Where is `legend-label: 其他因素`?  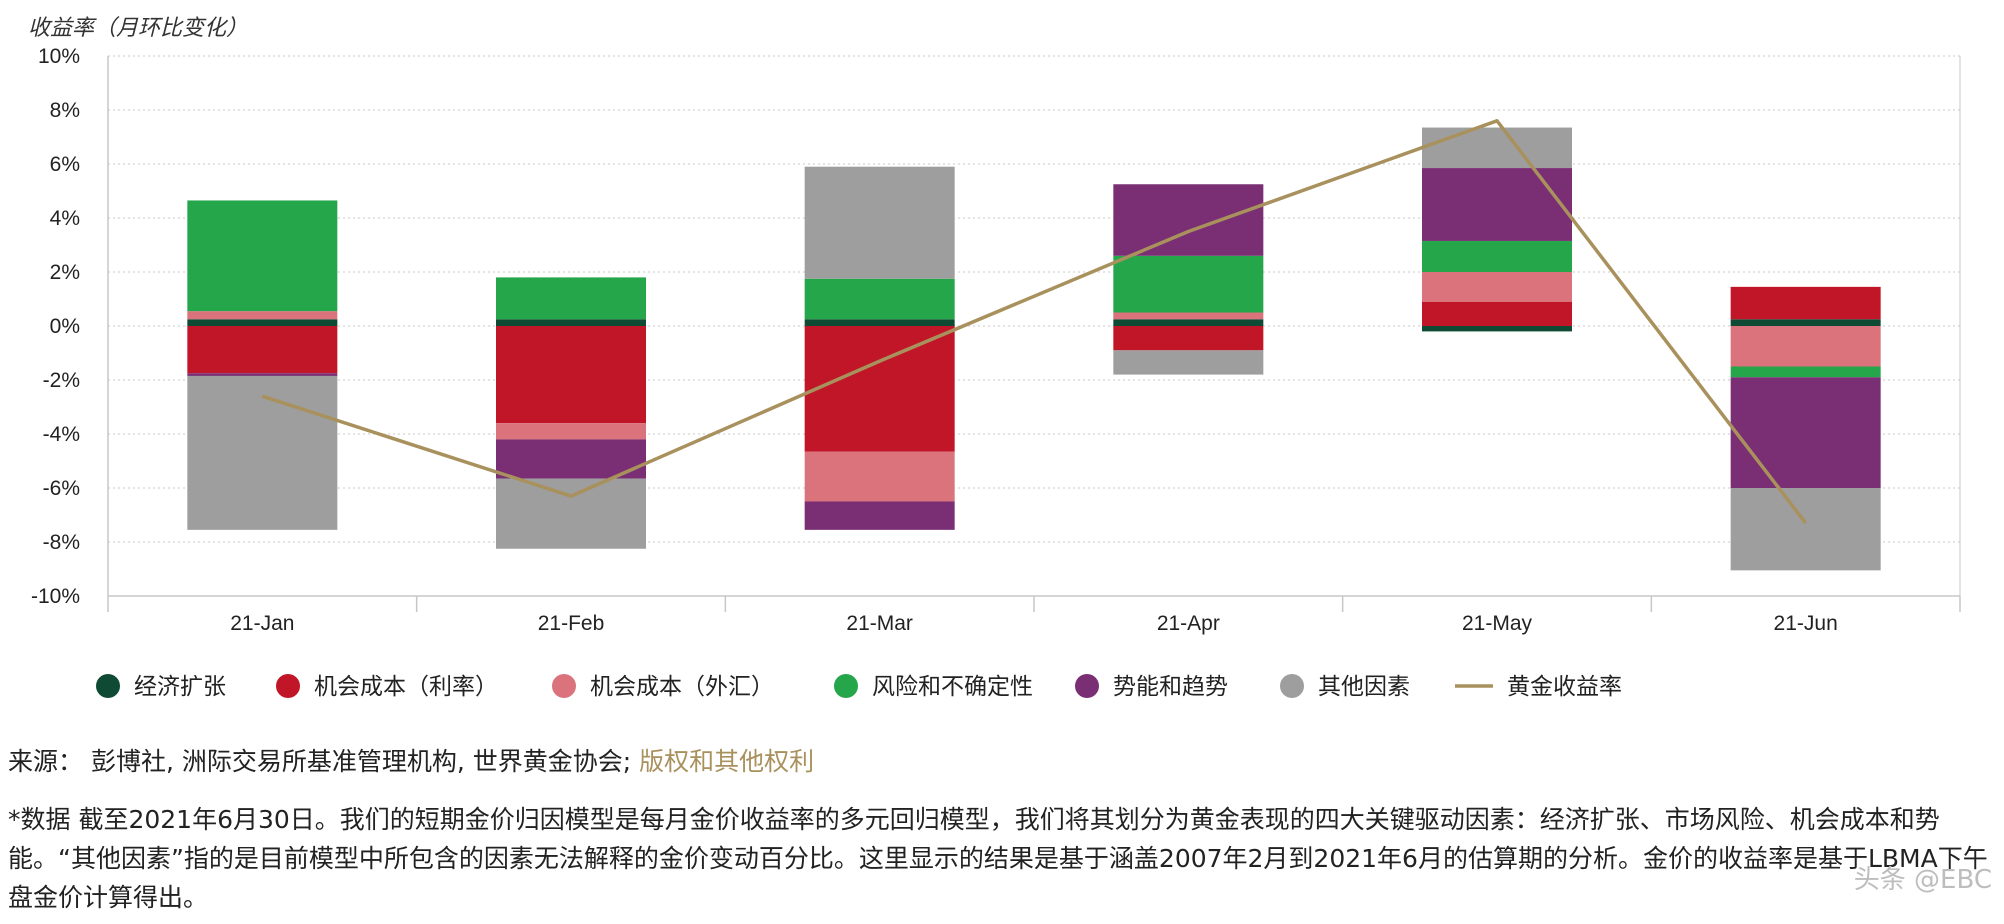 legend-label: 其他因素 is located at coordinates (1364, 687).